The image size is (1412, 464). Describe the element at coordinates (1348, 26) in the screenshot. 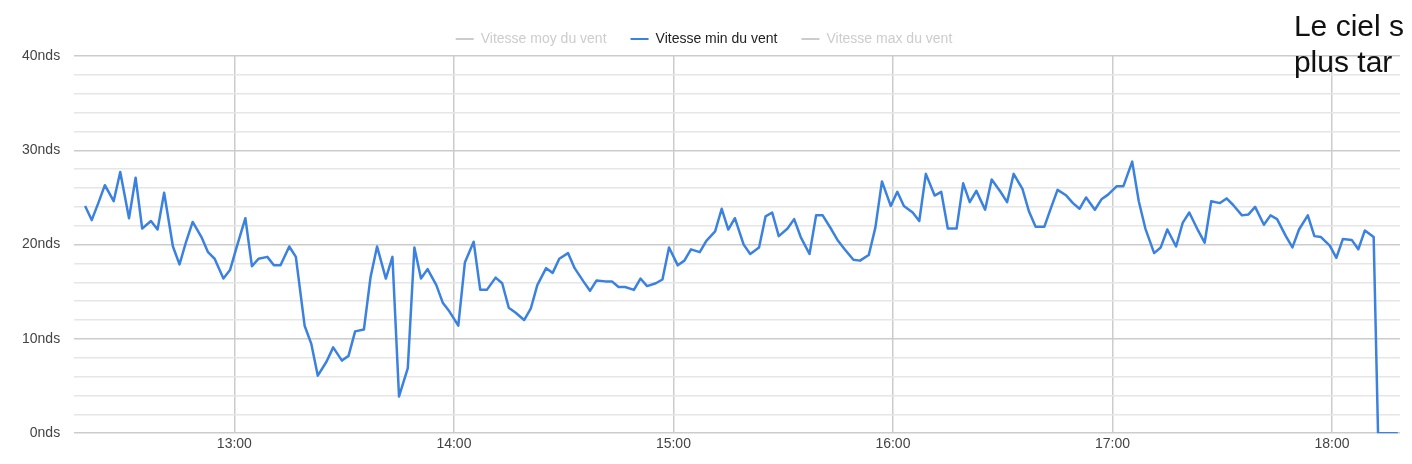

I see `text: Le ciel s` at that location.